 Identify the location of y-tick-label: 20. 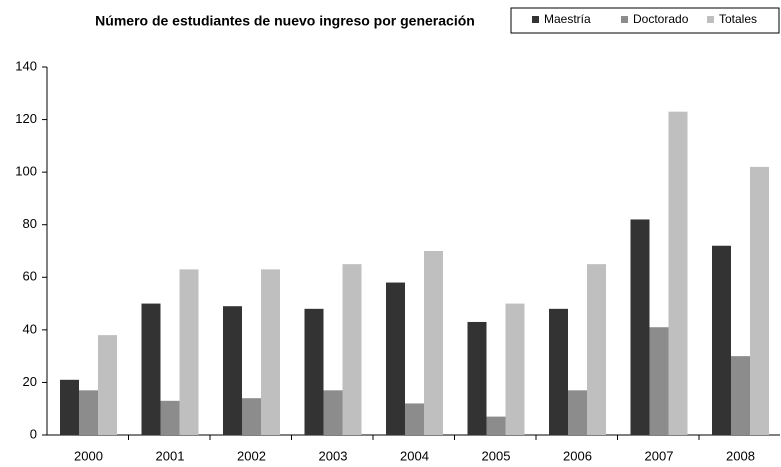
(30, 381).